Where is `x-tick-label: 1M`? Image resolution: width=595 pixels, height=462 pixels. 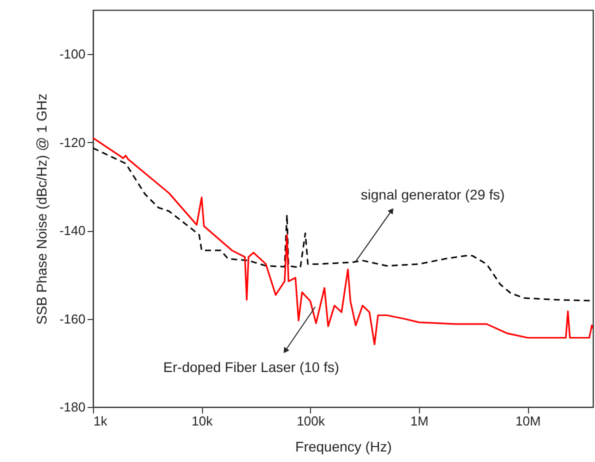 x-tick-label: 1M is located at coordinates (419, 421).